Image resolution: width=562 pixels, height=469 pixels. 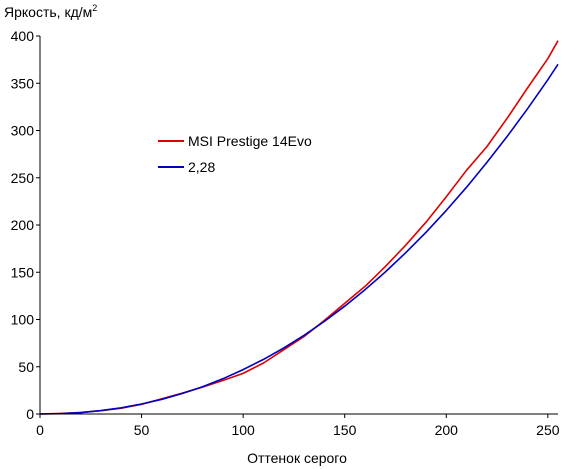 What do you see at coordinates (297, 458) in the screenshot?
I see `x-axis-title: Оттенок серого` at bounding box center [297, 458].